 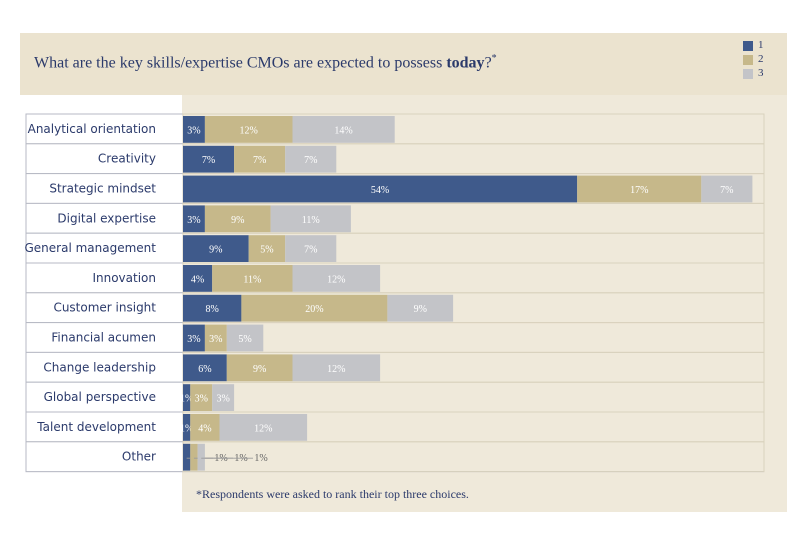 What do you see at coordinates (96, 427) in the screenshot?
I see `category-label: Talent development` at bounding box center [96, 427].